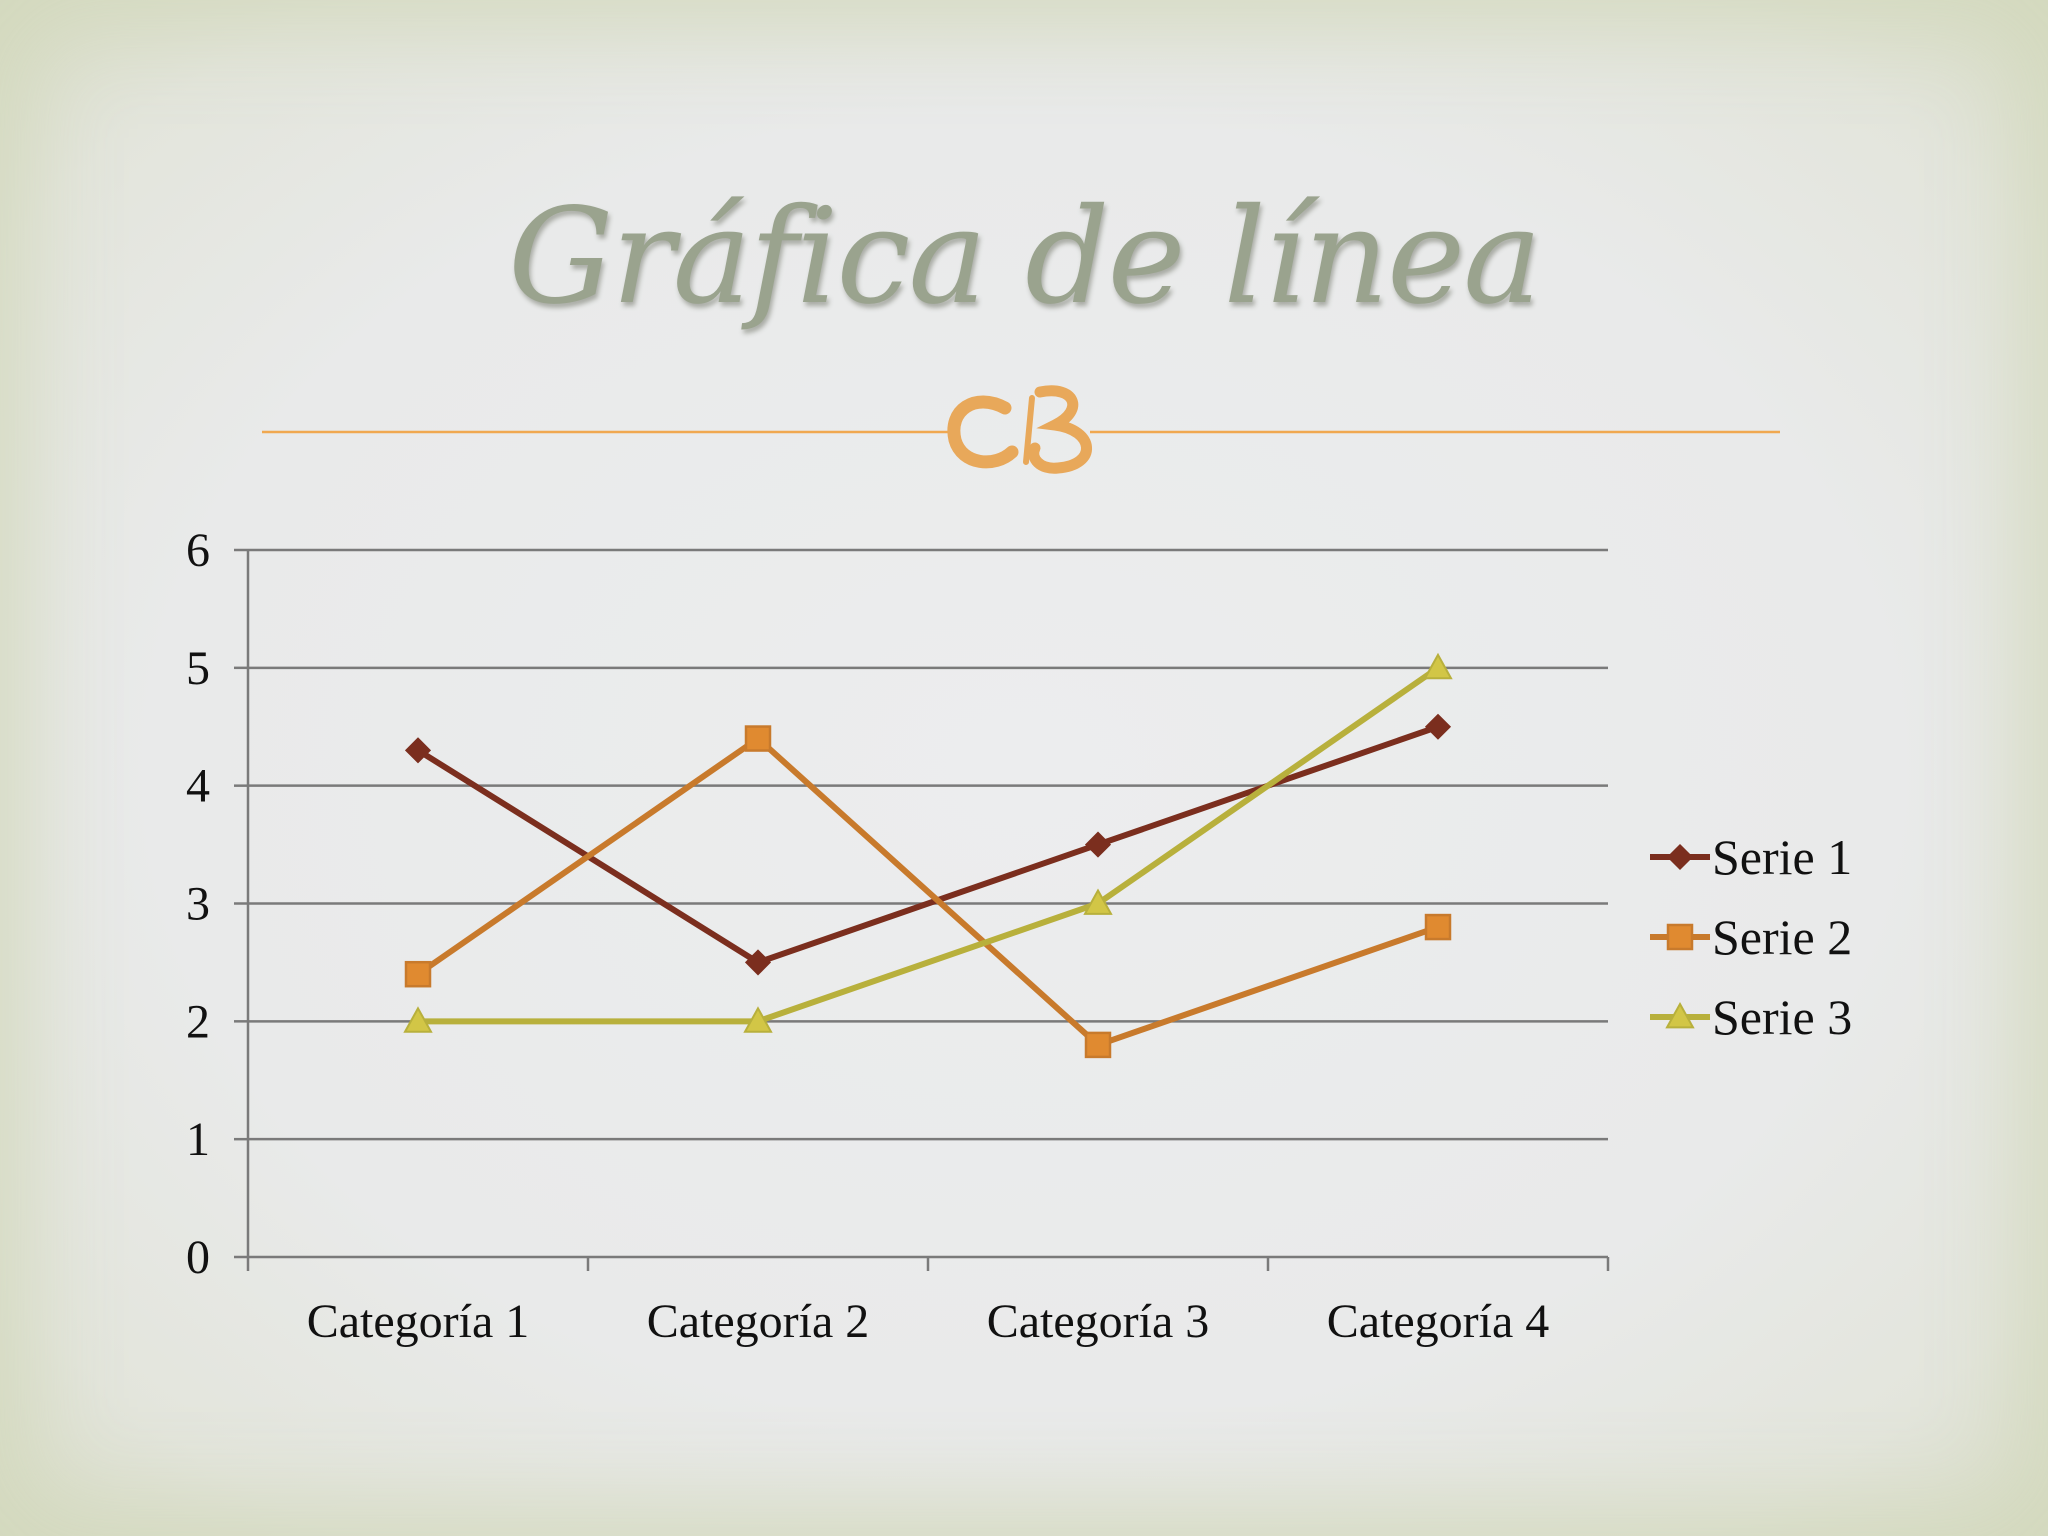 The image size is (2048, 1536). I want to click on y-tick-label: 1, so click(198, 1139).